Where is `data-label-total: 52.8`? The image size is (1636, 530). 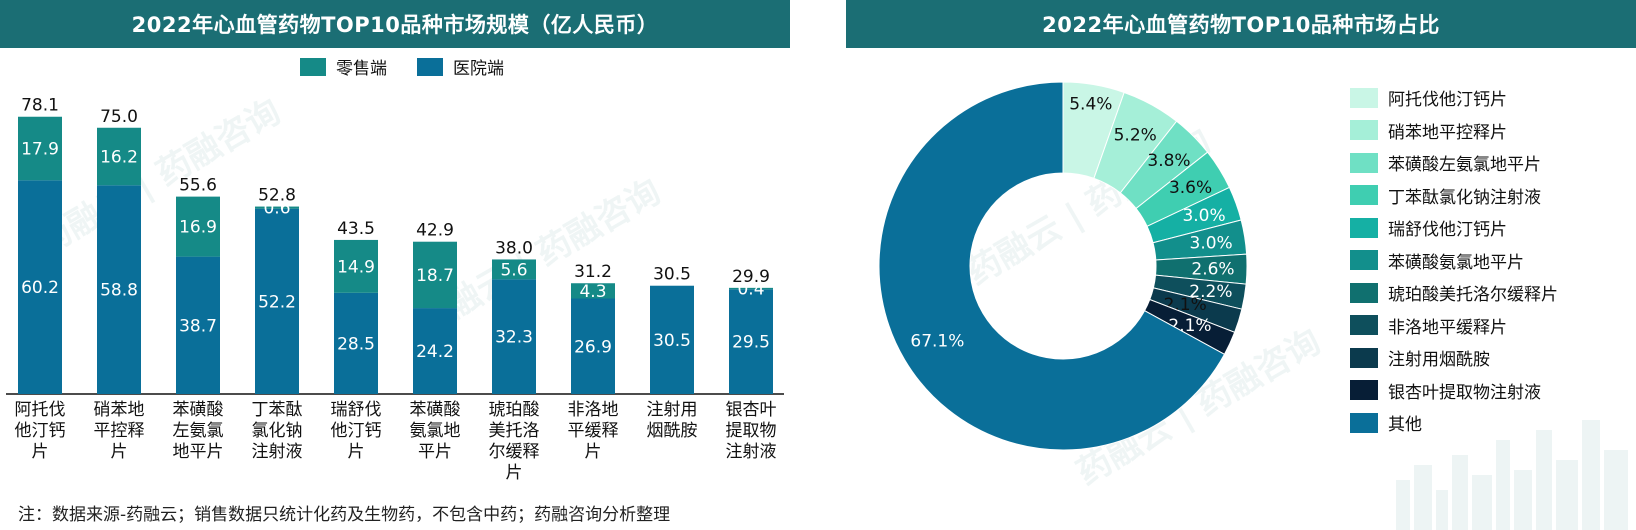
data-label-total: 52.8 is located at coordinates (277, 196).